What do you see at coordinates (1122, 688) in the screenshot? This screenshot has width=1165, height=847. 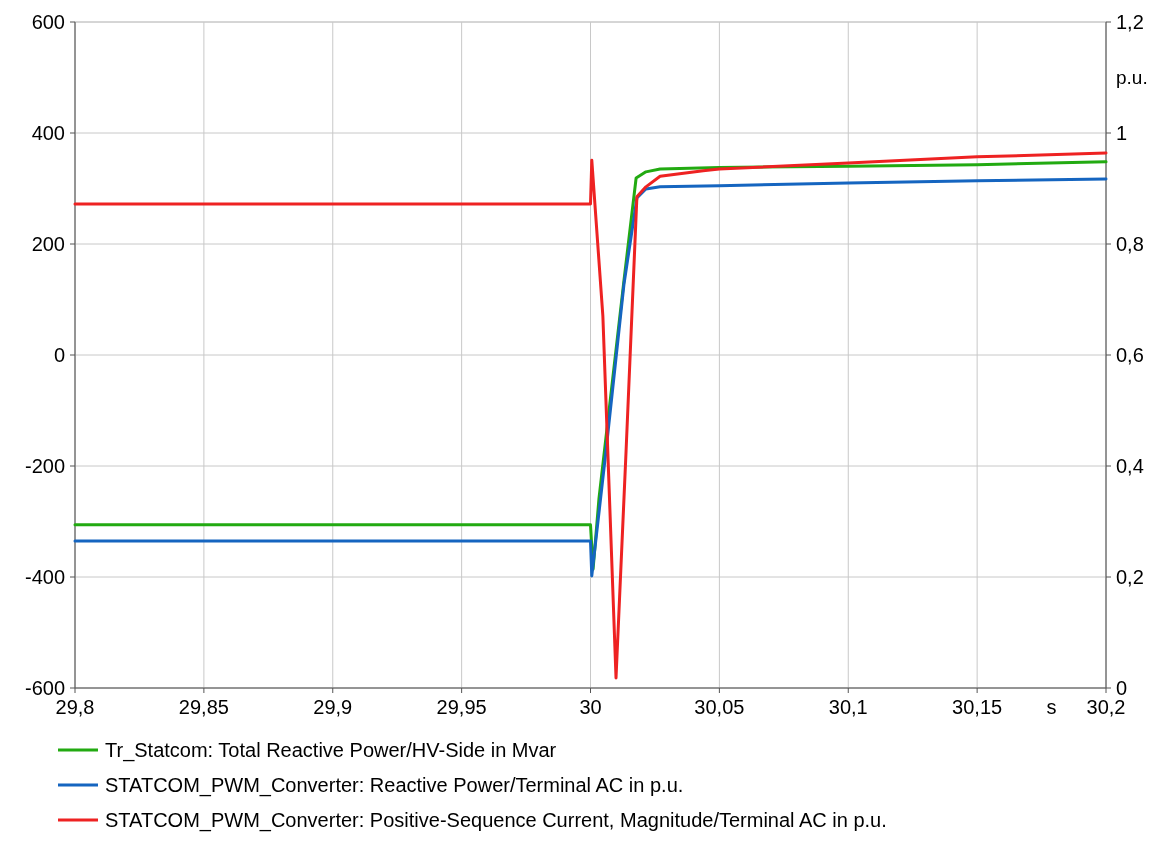 I see `y2-tick-label: 0` at bounding box center [1122, 688].